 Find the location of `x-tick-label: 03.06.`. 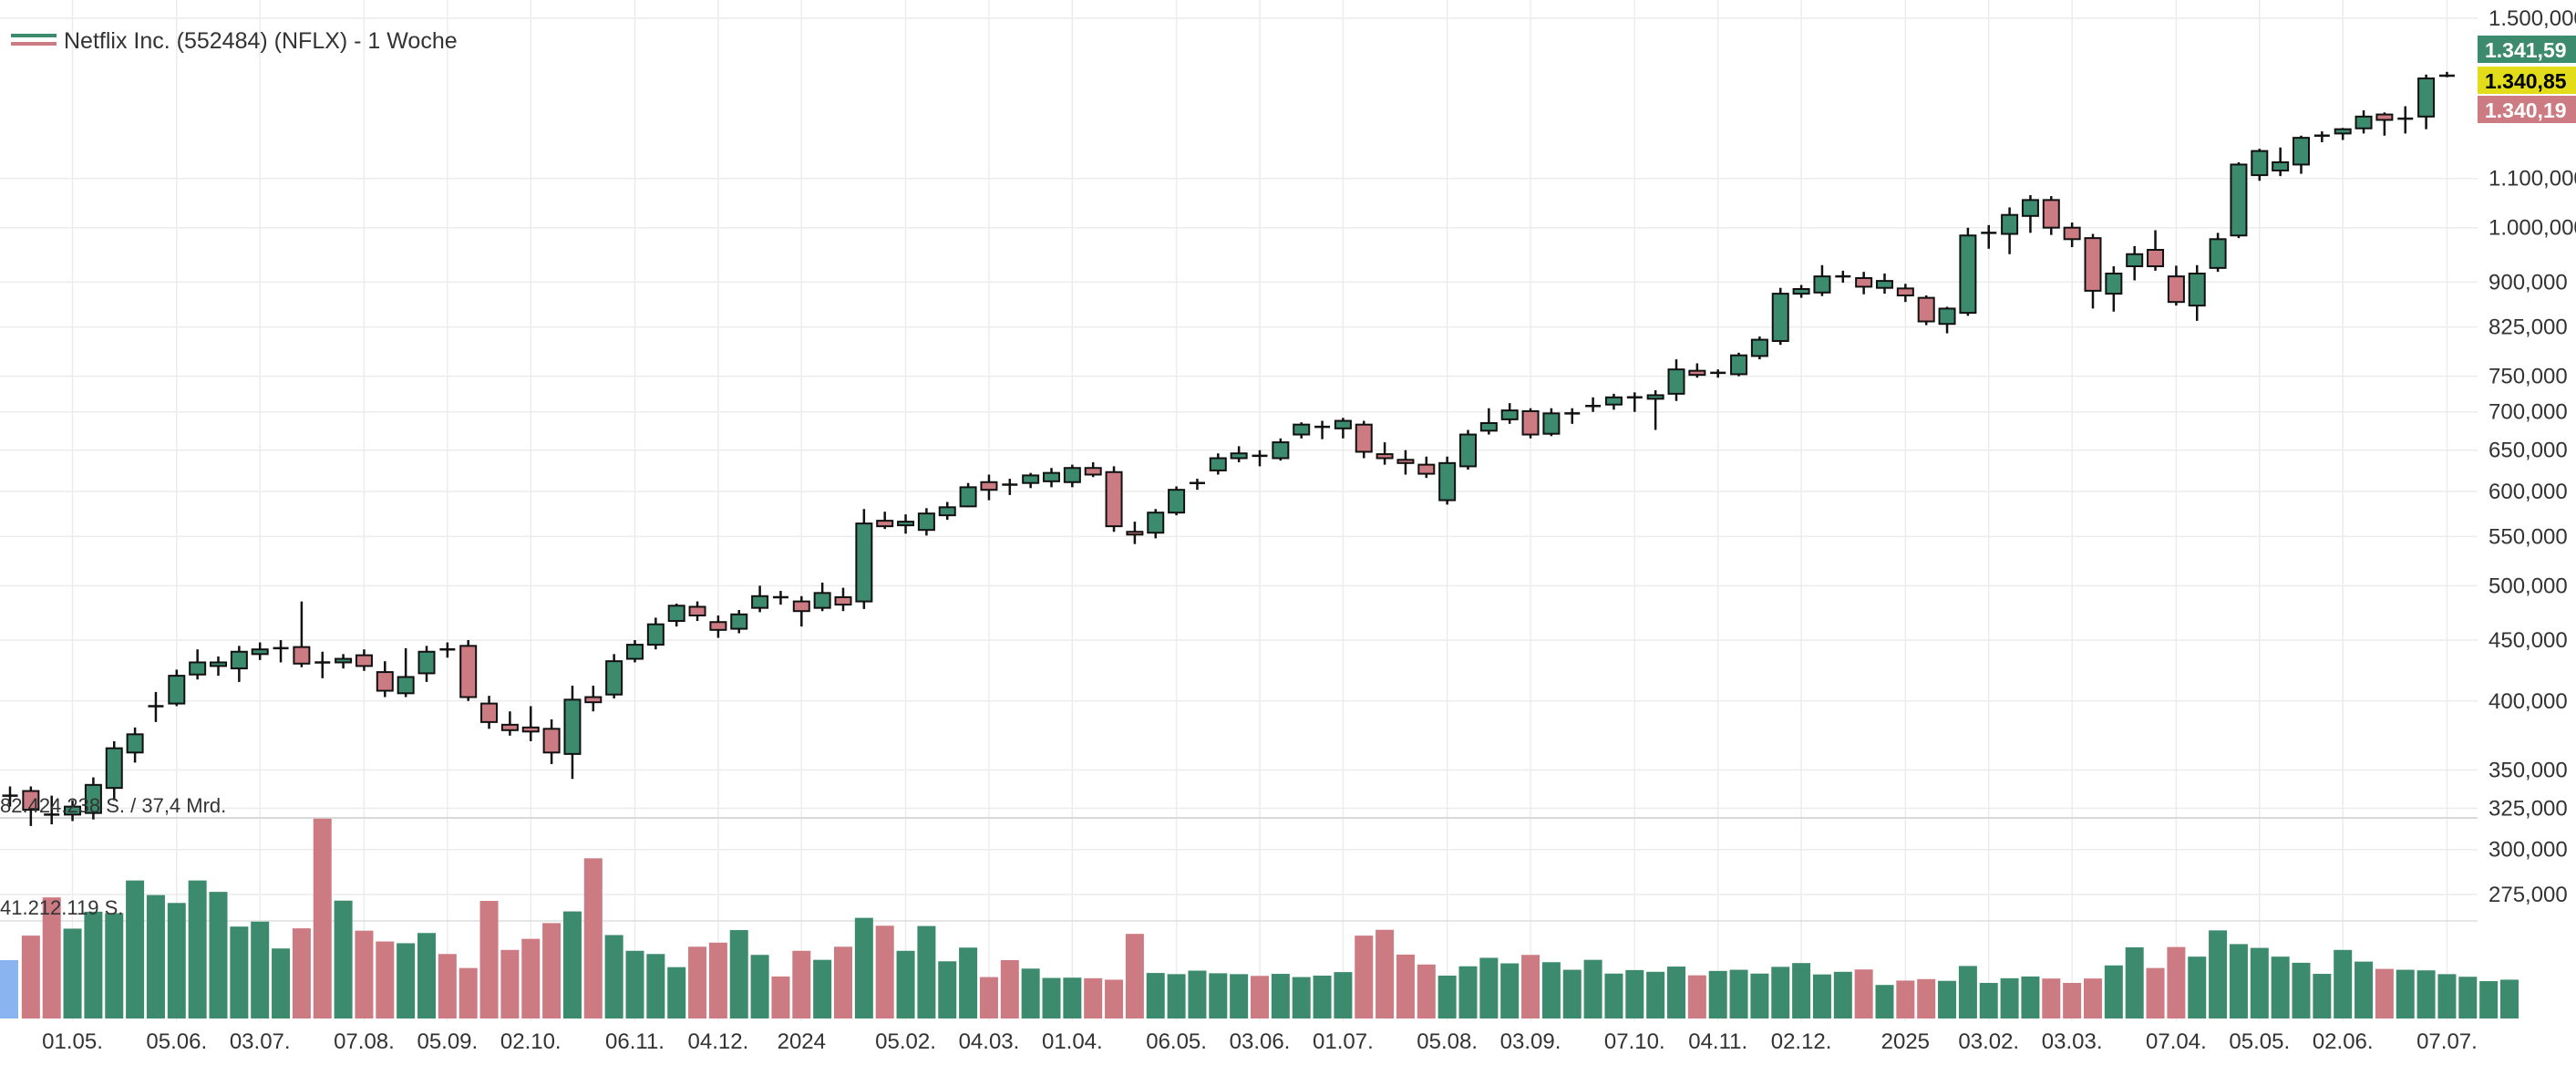

x-tick-label: 03.06. is located at coordinates (1260, 1041).